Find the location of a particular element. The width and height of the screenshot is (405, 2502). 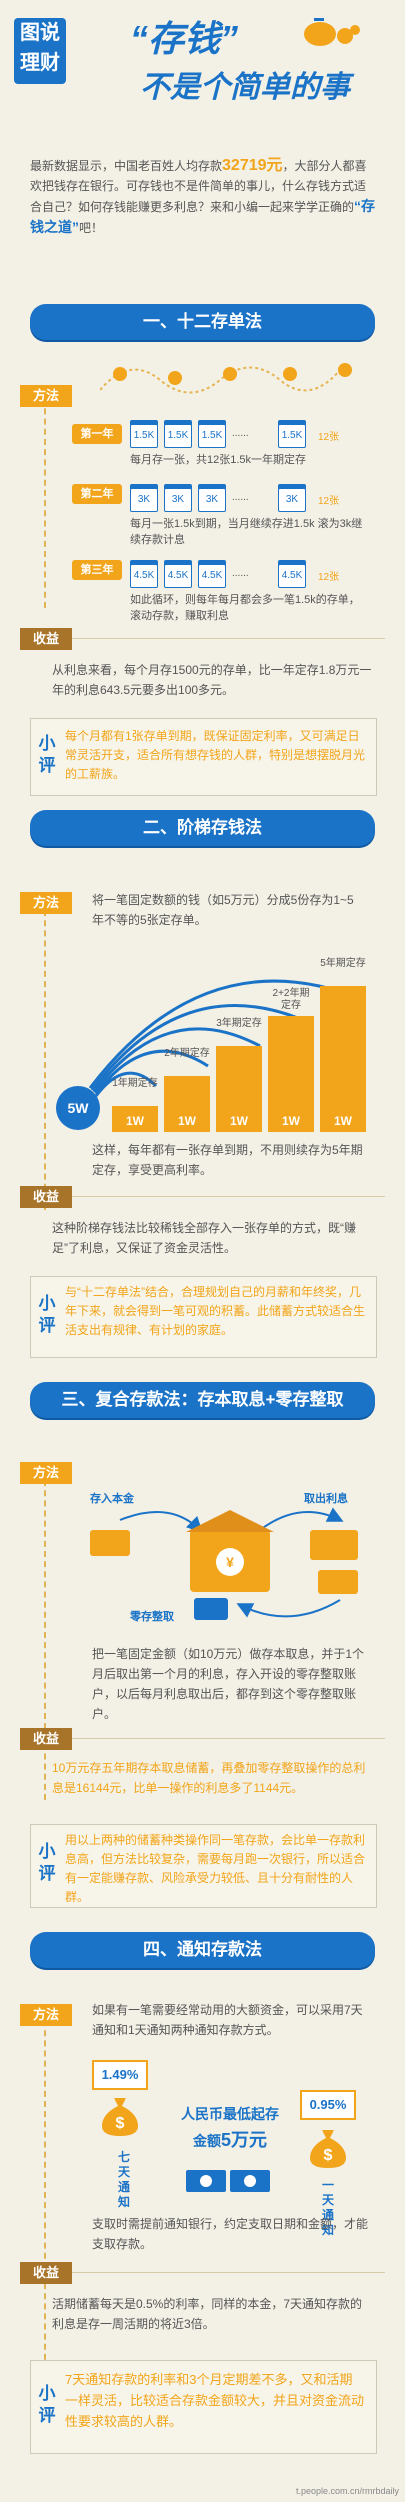

section1-timeline is located at coordinates (229, 380).